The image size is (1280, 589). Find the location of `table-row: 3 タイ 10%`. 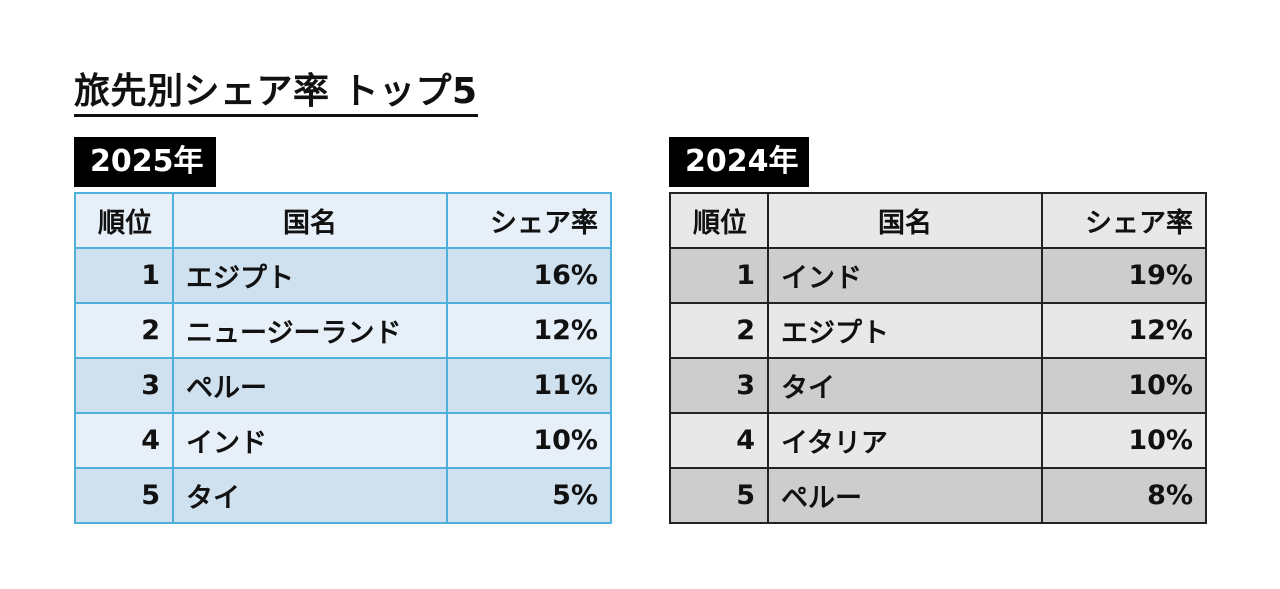

table-row: 3 タイ 10% is located at coordinates (938, 385).